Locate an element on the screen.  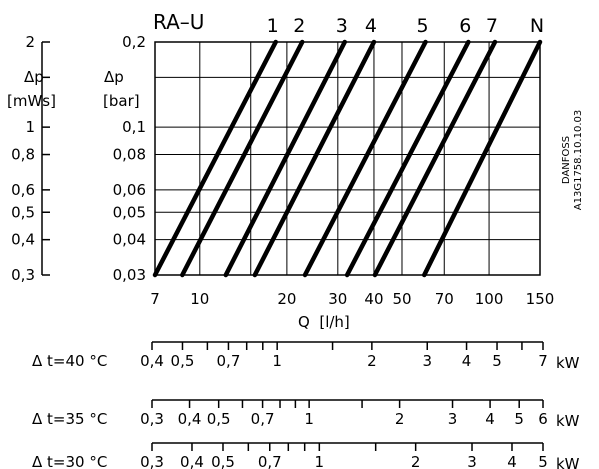
curve-label-3: 3 is located at coordinates (342, 26).